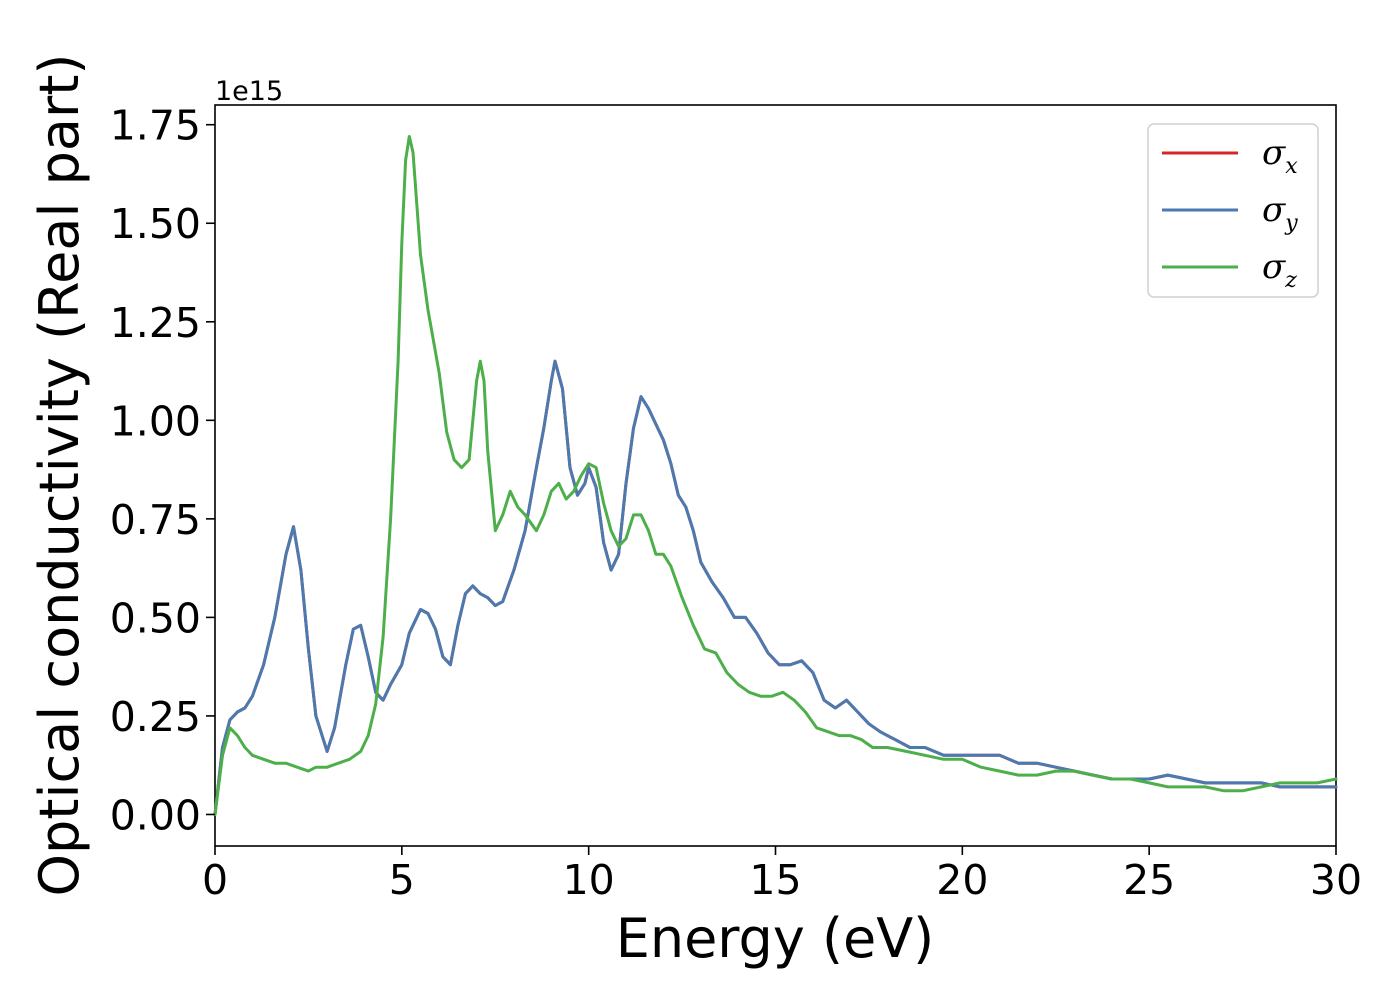 This screenshot has width=1400, height=1000. What do you see at coordinates (155, 717) in the screenshot?
I see `y-tick-label: 0.25` at bounding box center [155, 717].